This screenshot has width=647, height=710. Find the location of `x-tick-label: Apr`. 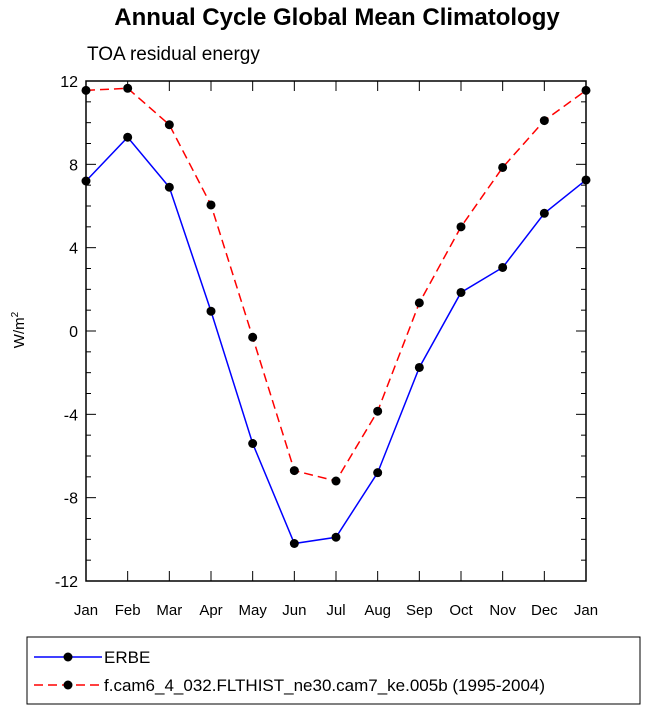

x-tick-label: Apr is located at coordinates (210, 610).